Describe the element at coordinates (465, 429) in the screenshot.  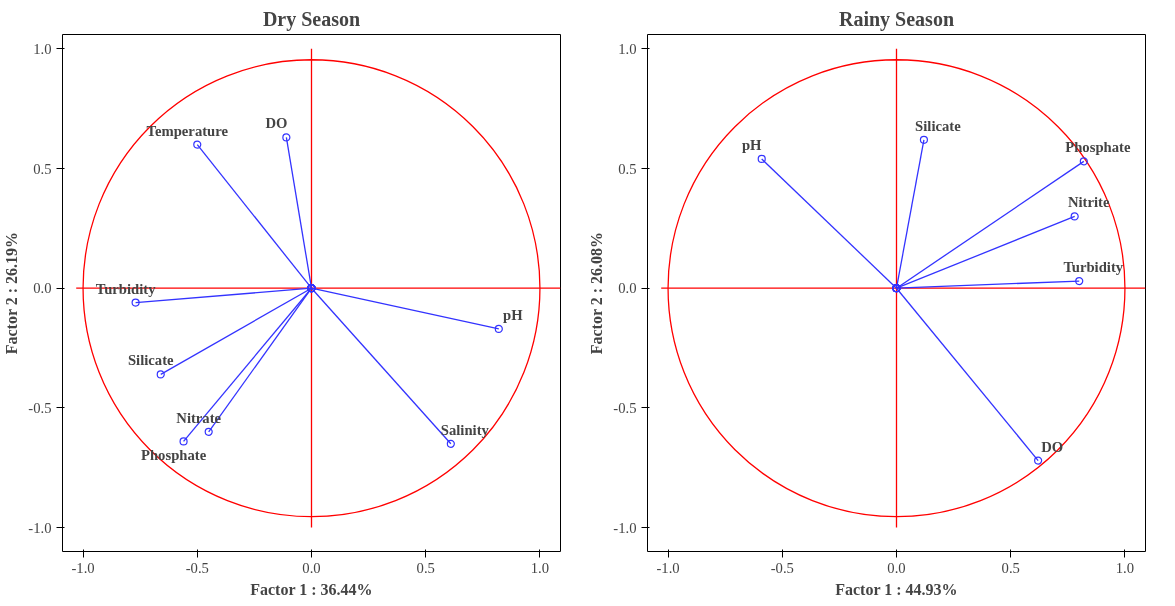
I see `series-label: Salinity` at that location.